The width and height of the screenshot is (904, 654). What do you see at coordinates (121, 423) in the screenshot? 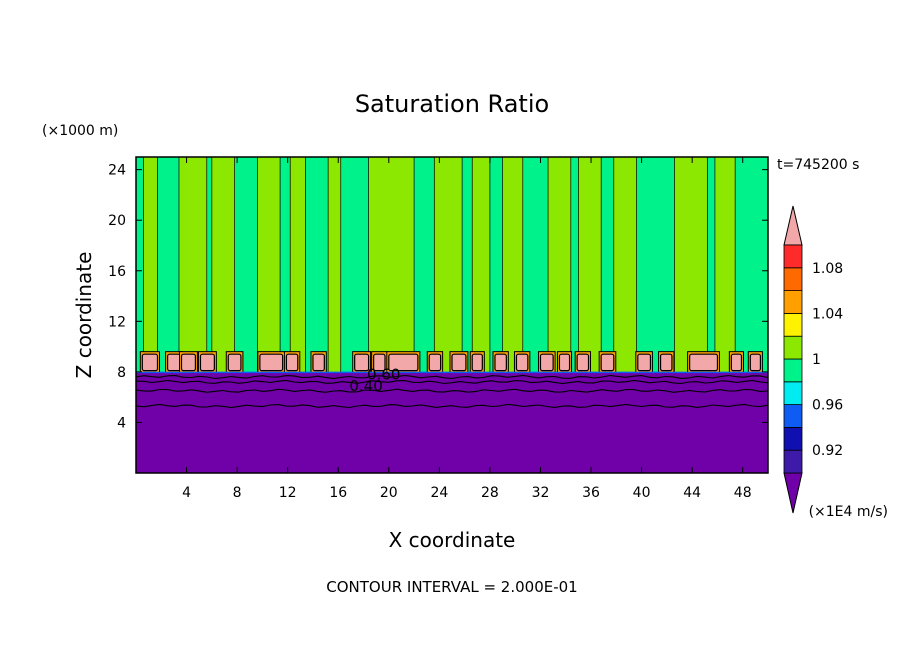
I see `y-tick-label-4: 4` at bounding box center [121, 423].